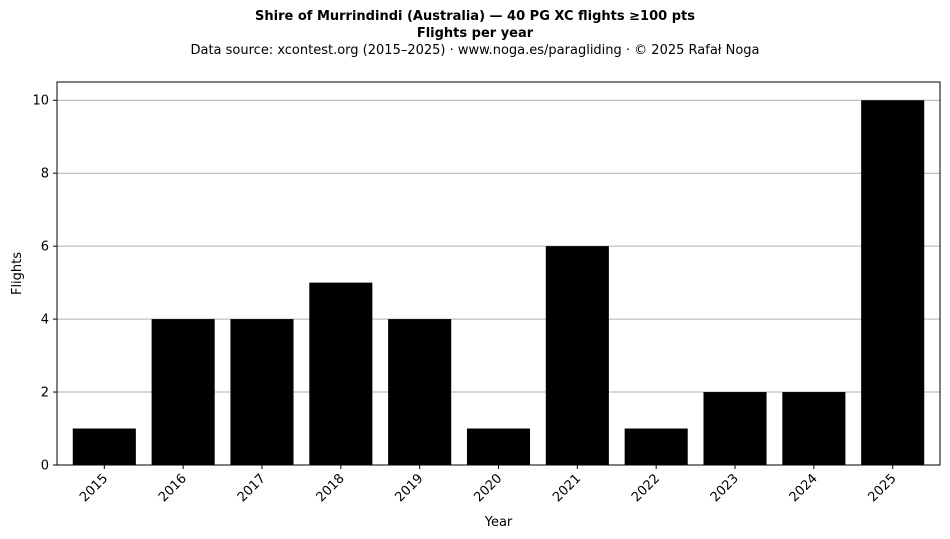 The width and height of the screenshot is (950, 539). What do you see at coordinates (498, 446) in the screenshot?
I see `bar-2020` at bounding box center [498, 446].